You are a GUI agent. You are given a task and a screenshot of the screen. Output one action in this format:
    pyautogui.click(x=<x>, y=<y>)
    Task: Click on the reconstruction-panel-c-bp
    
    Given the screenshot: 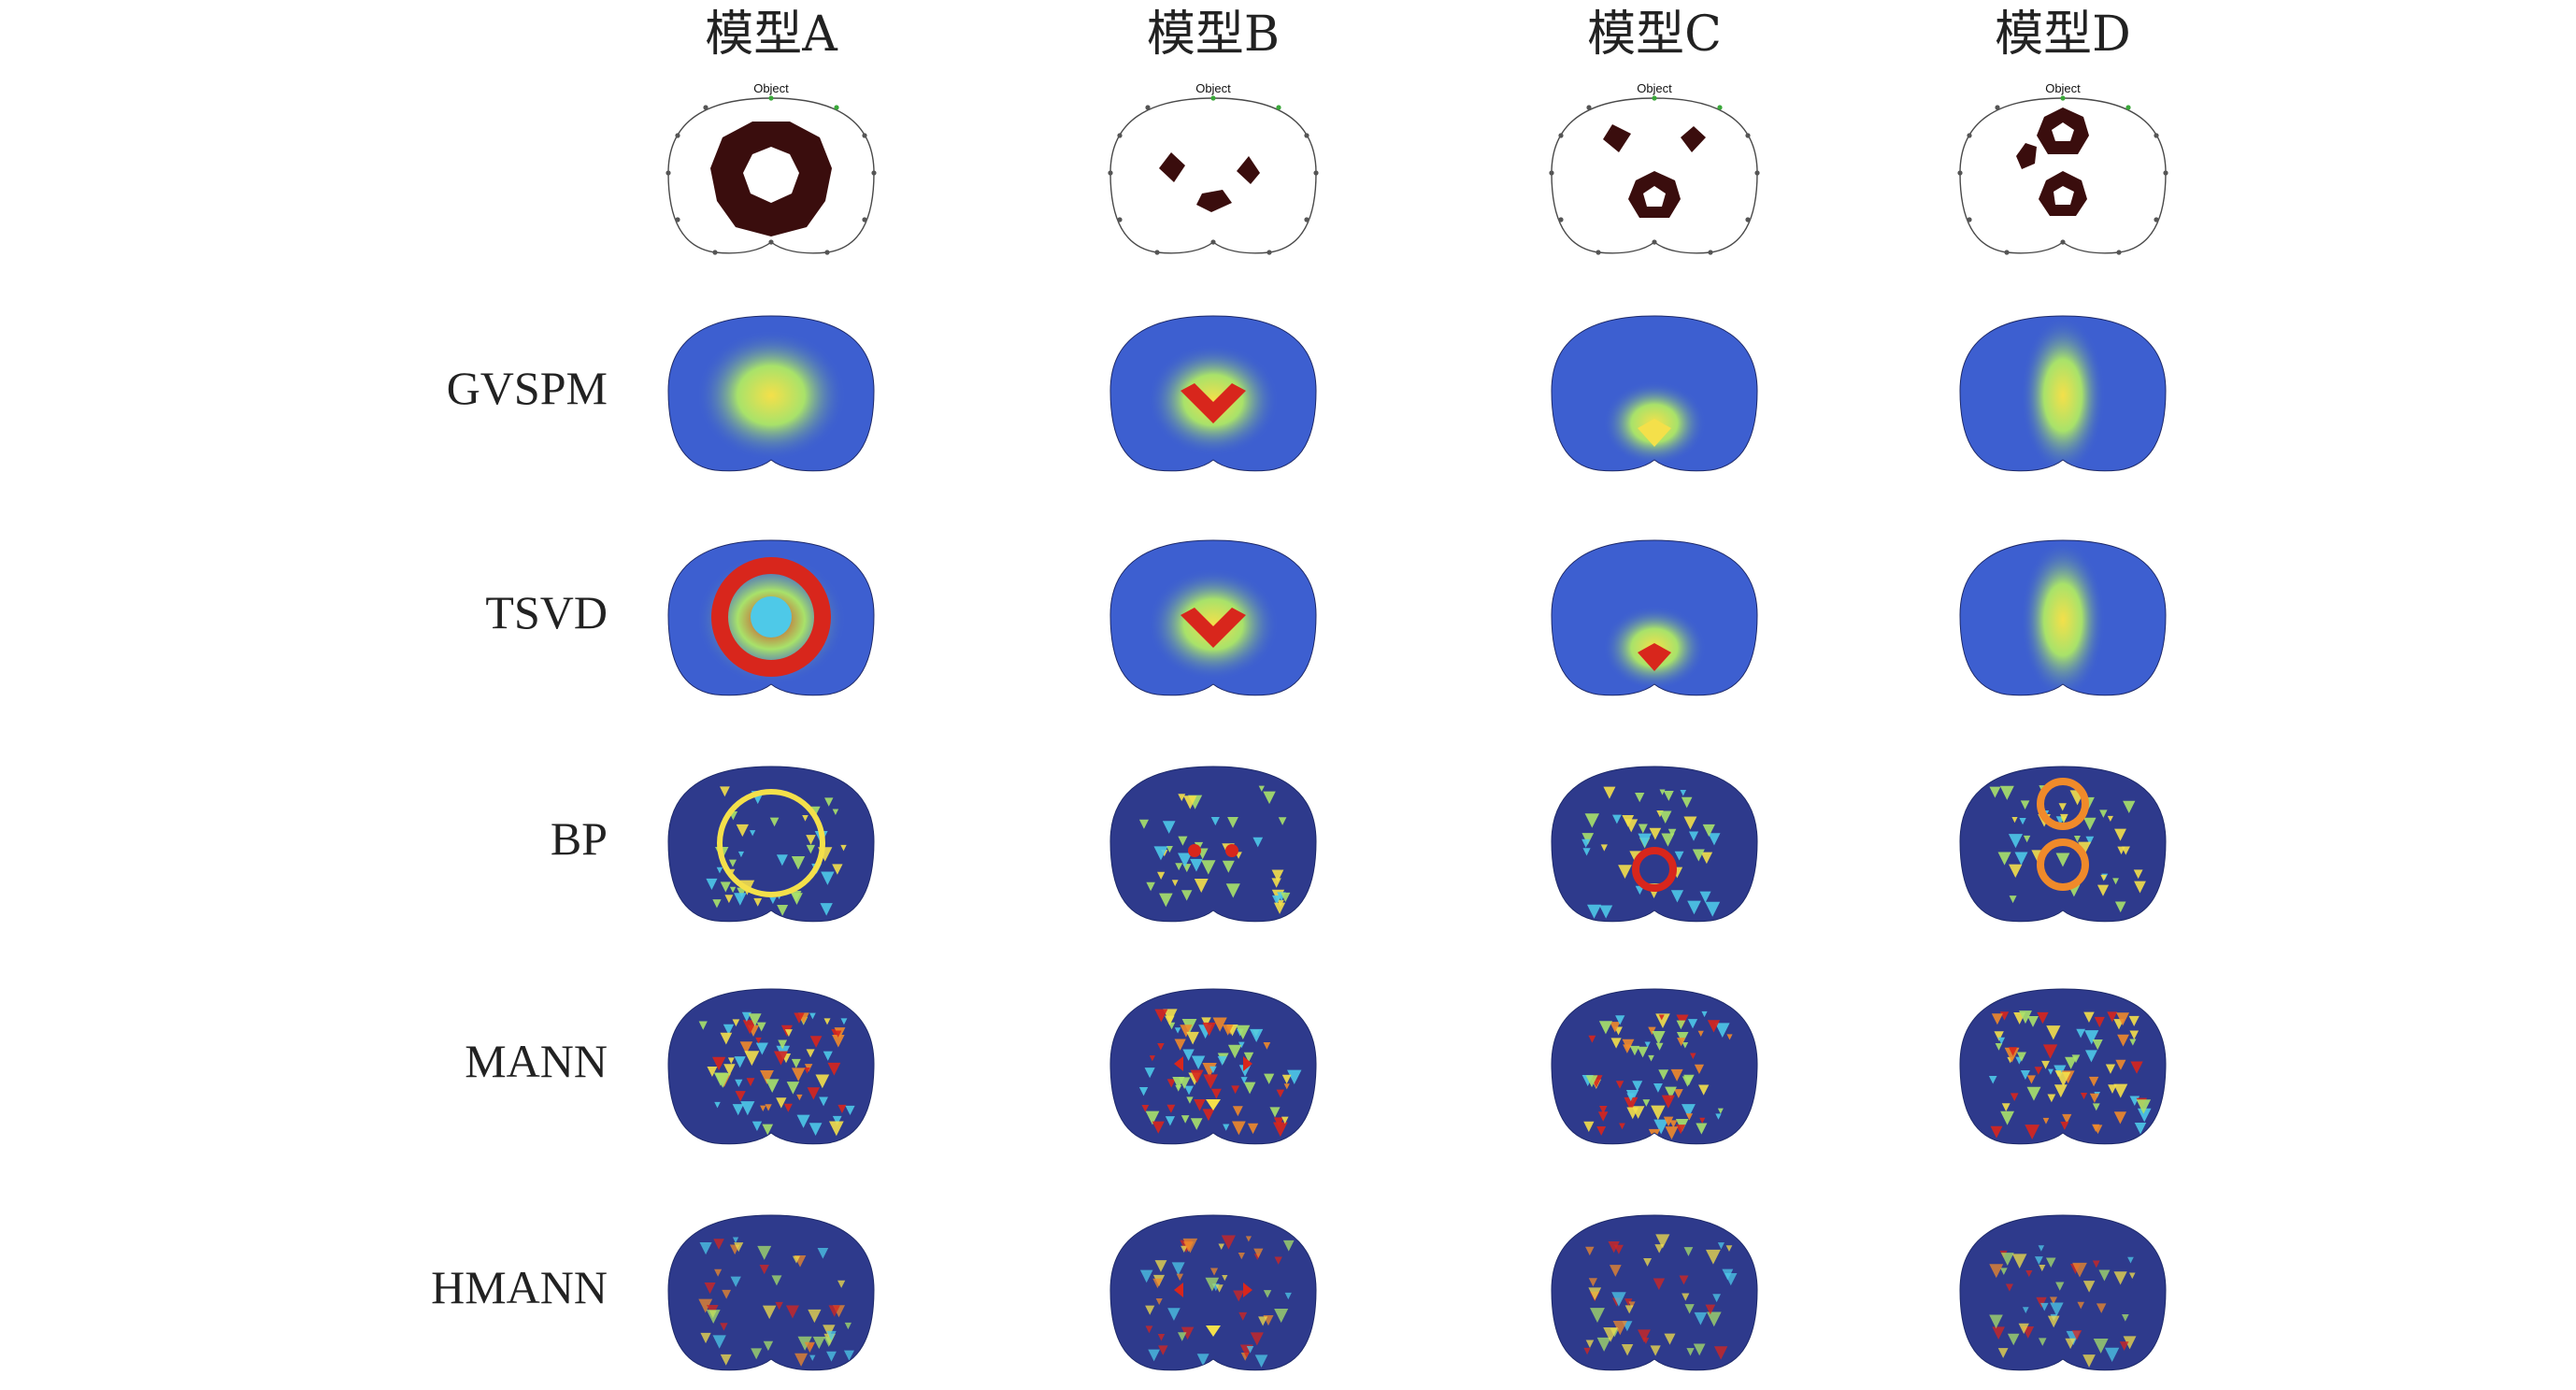 What is the action you would take?
    pyautogui.click(x=1654, y=841)
    